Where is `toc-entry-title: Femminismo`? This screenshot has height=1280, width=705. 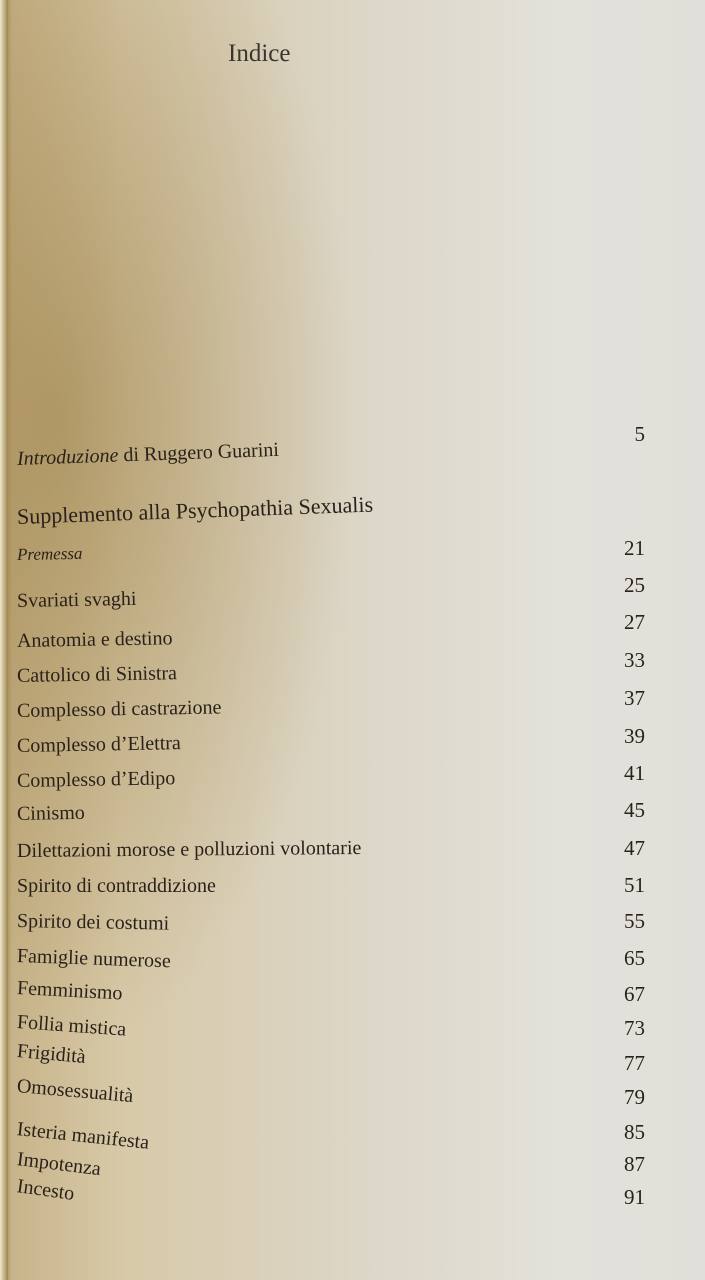
toc-entry-title: Femminismo is located at coordinates (70, 991).